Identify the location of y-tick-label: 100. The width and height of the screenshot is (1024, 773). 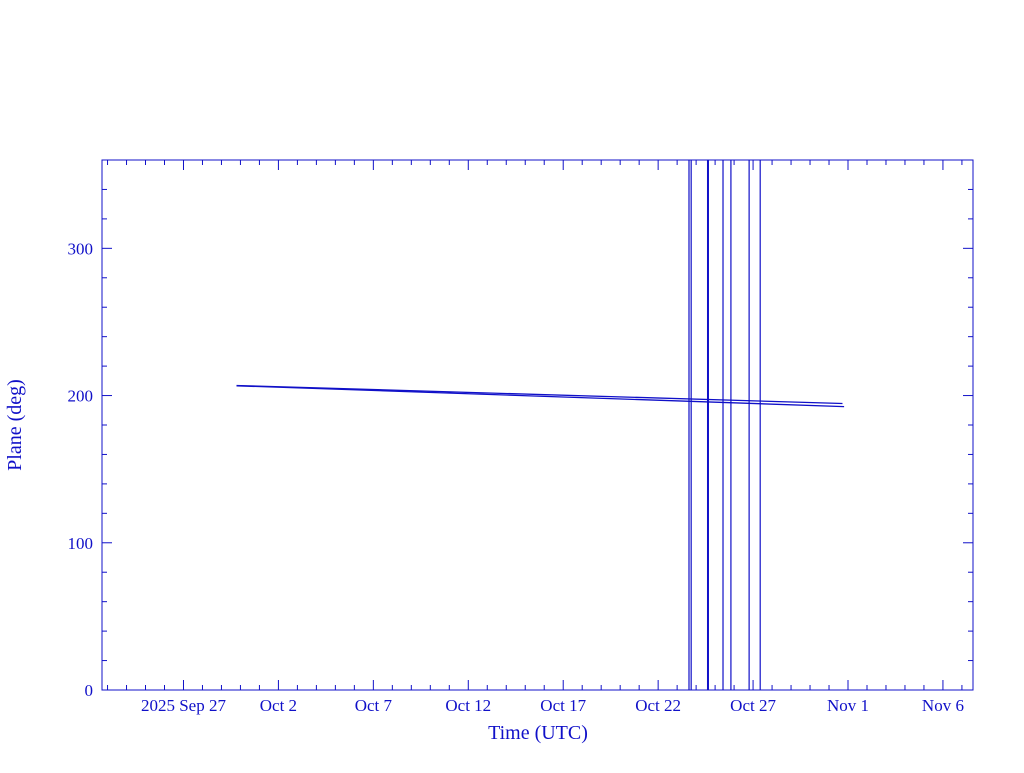
(81, 543).